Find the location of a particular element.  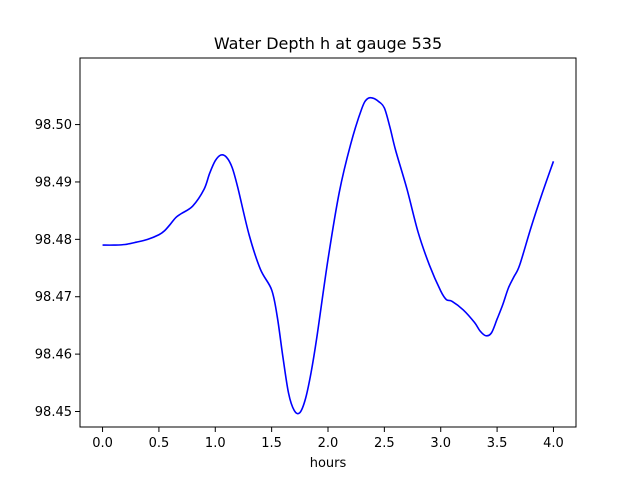

y-tick-label: 98.50 is located at coordinates (53, 125).